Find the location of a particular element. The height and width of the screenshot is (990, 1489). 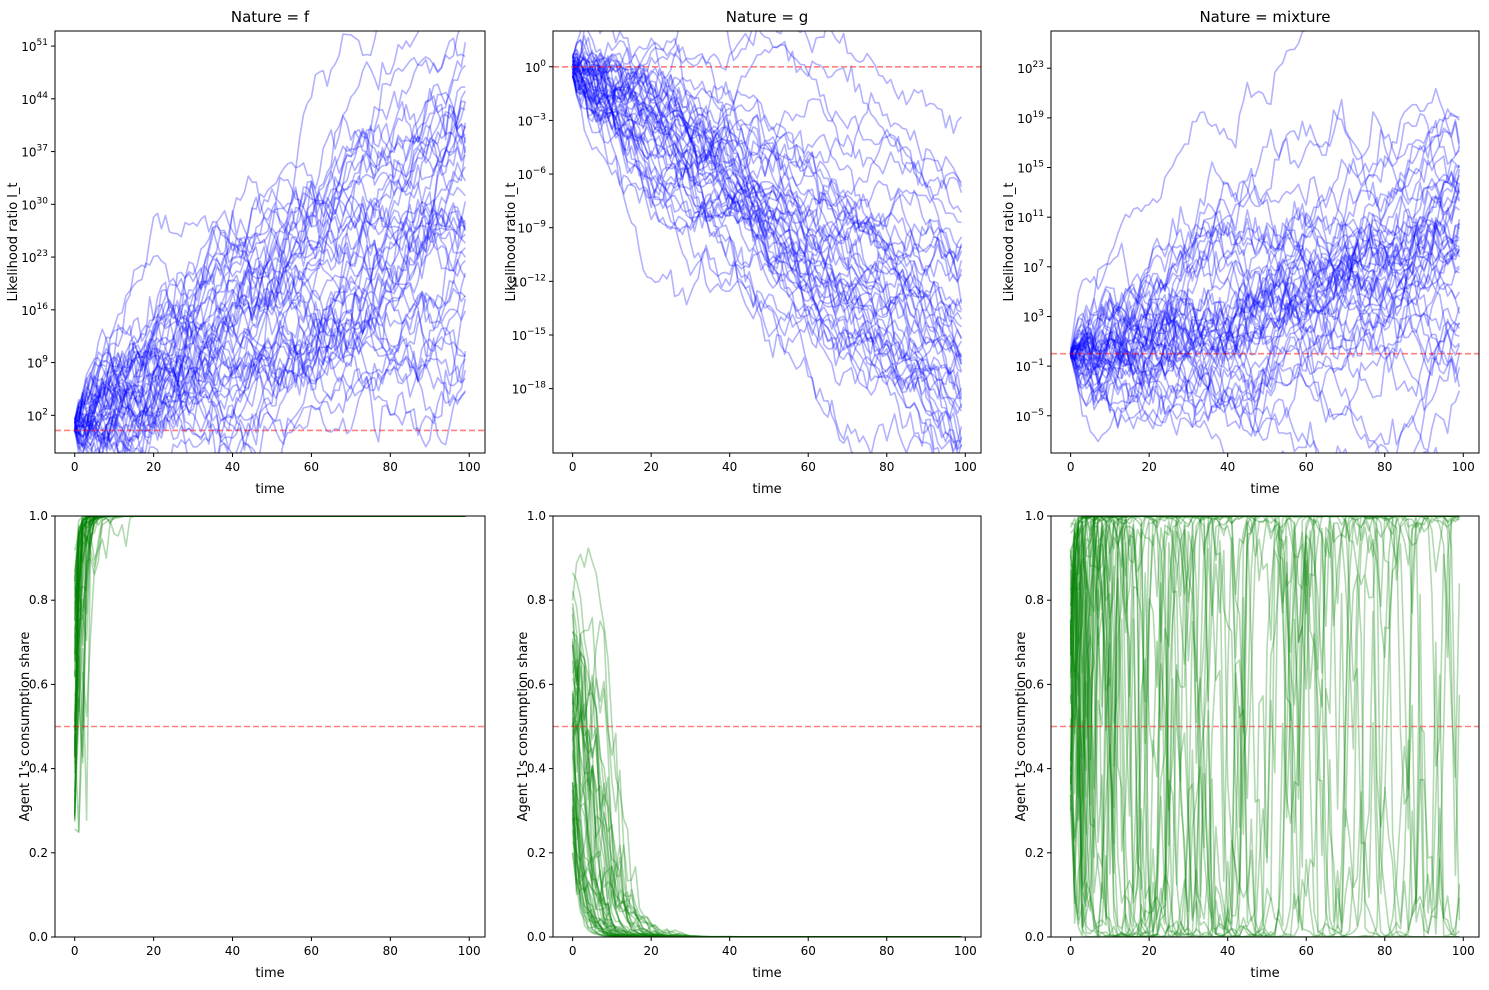

tick-exponent: 9 is located at coordinates (45, 360).